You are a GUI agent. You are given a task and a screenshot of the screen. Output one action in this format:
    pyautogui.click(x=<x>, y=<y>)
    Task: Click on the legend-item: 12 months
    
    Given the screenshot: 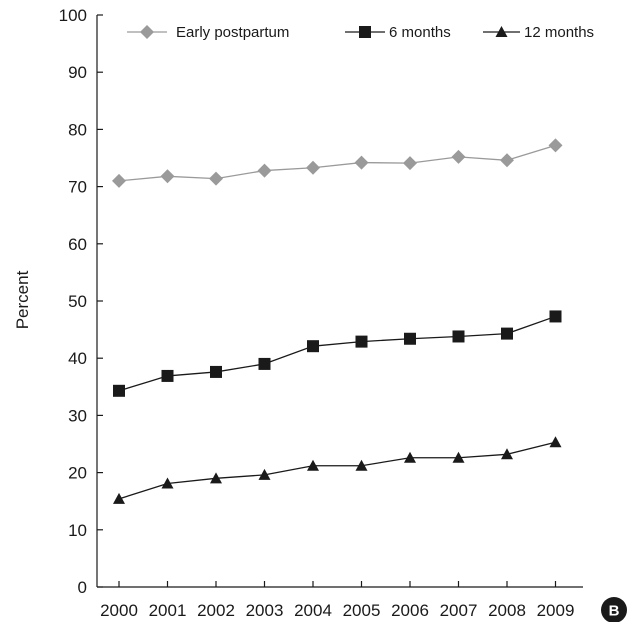 What is the action you would take?
    pyautogui.click(x=538, y=32)
    